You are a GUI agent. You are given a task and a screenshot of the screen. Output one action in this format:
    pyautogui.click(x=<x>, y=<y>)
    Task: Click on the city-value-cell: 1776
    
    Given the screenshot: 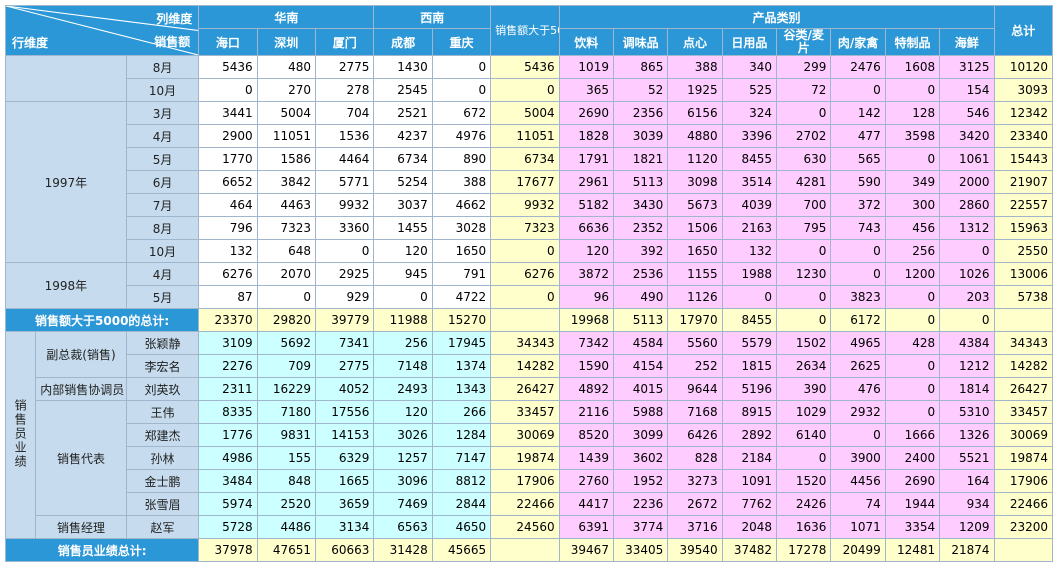 What is the action you would take?
    pyautogui.click(x=228, y=435)
    